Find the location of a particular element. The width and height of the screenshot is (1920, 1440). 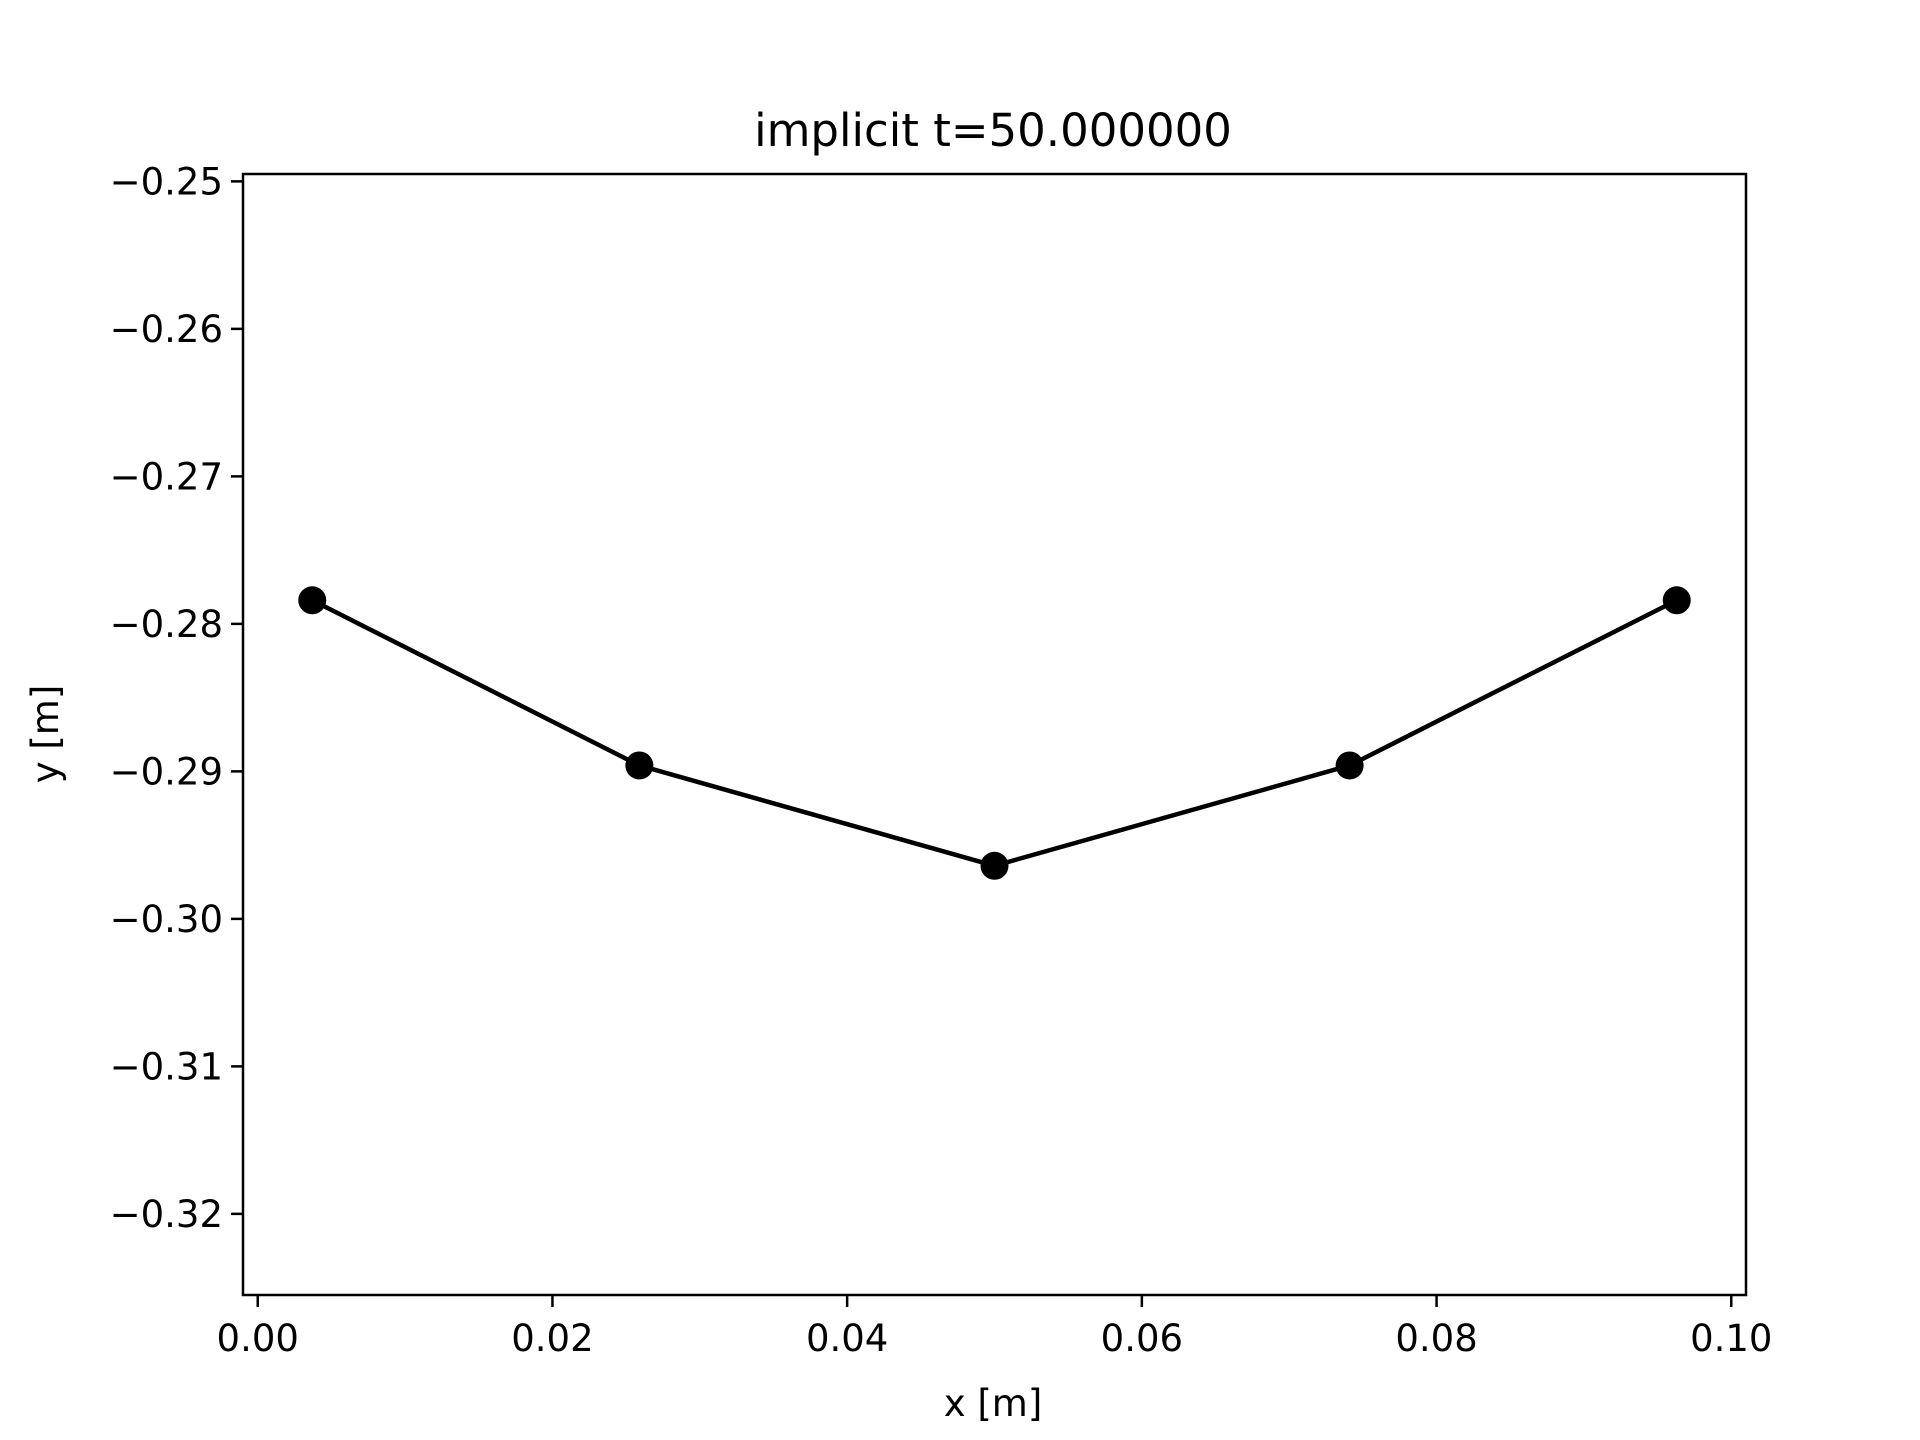

plot-content is located at coordinates (994, 733).